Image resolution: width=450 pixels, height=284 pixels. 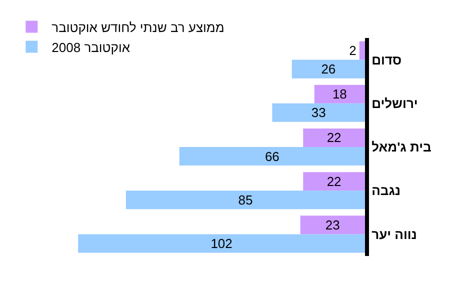 I want to click on data-label: 66, so click(x=272, y=156).